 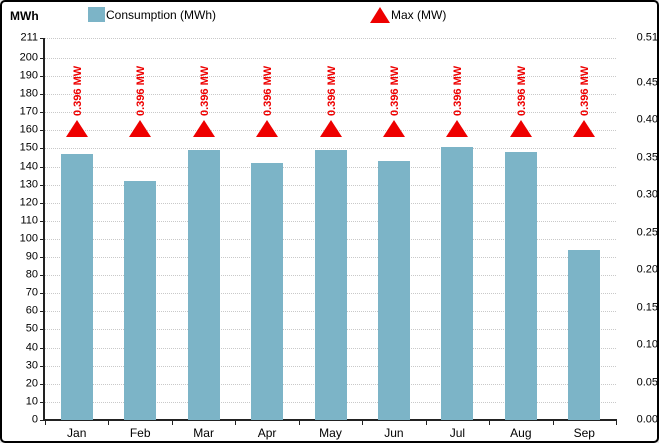 I want to click on y2-axis-tick-label: 0.05, so click(x=647, y=382).